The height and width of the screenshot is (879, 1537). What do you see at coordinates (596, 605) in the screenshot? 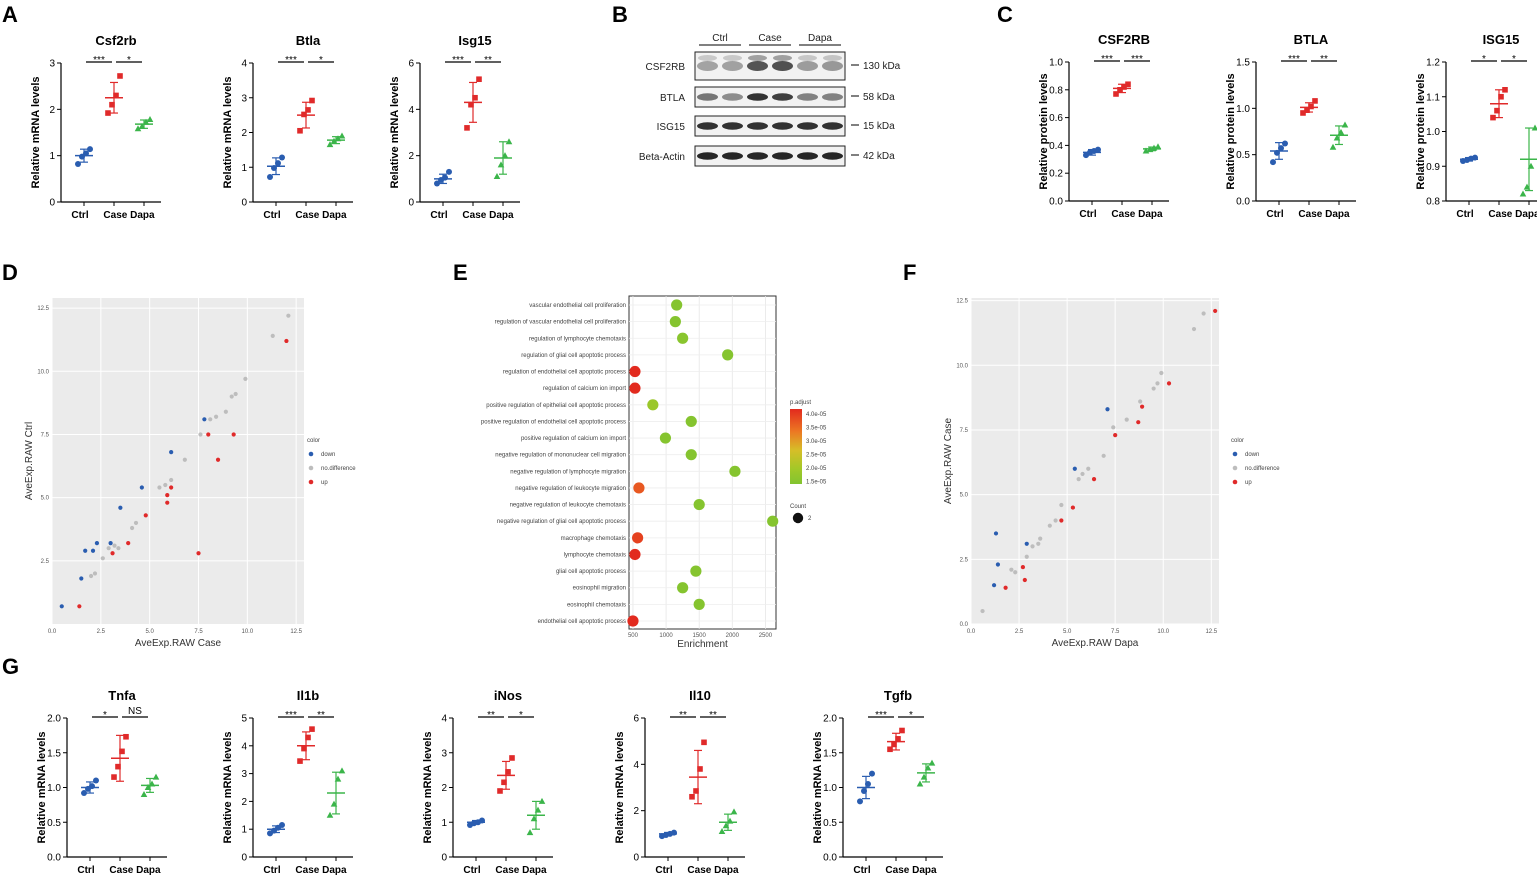
I see `term-label: eosinophil chemotaxis` at bounding box center [596, 605].